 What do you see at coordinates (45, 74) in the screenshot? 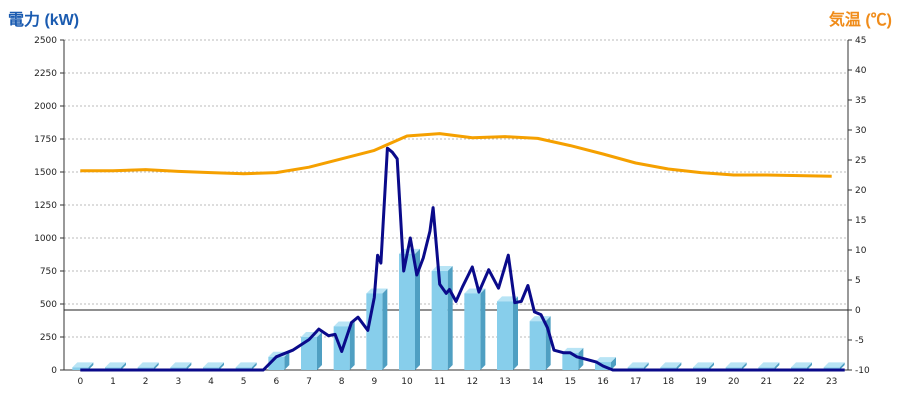
I see `y-left-tick-label: 2250` at bounding box center [45, 74].